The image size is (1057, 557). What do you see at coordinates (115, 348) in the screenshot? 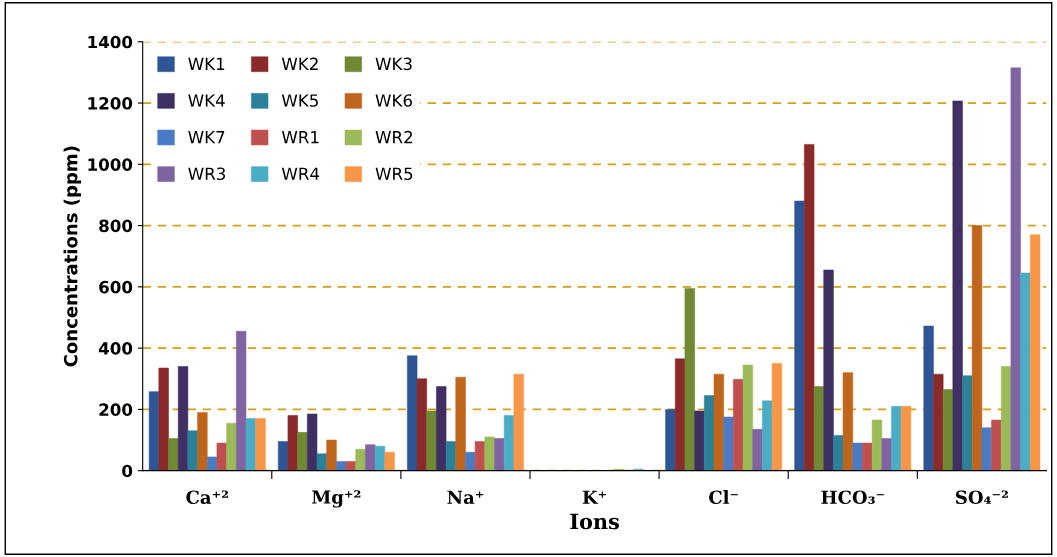
I see `y-tick-label: 400` at bounding box center [115, 348].